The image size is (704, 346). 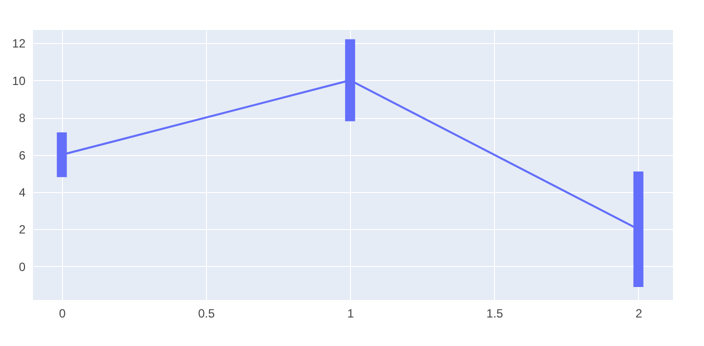 What do you see at coordinates (19, 43) in the screenshot?
I see `y-tick-label: 12` at bounding box center [19, 43].